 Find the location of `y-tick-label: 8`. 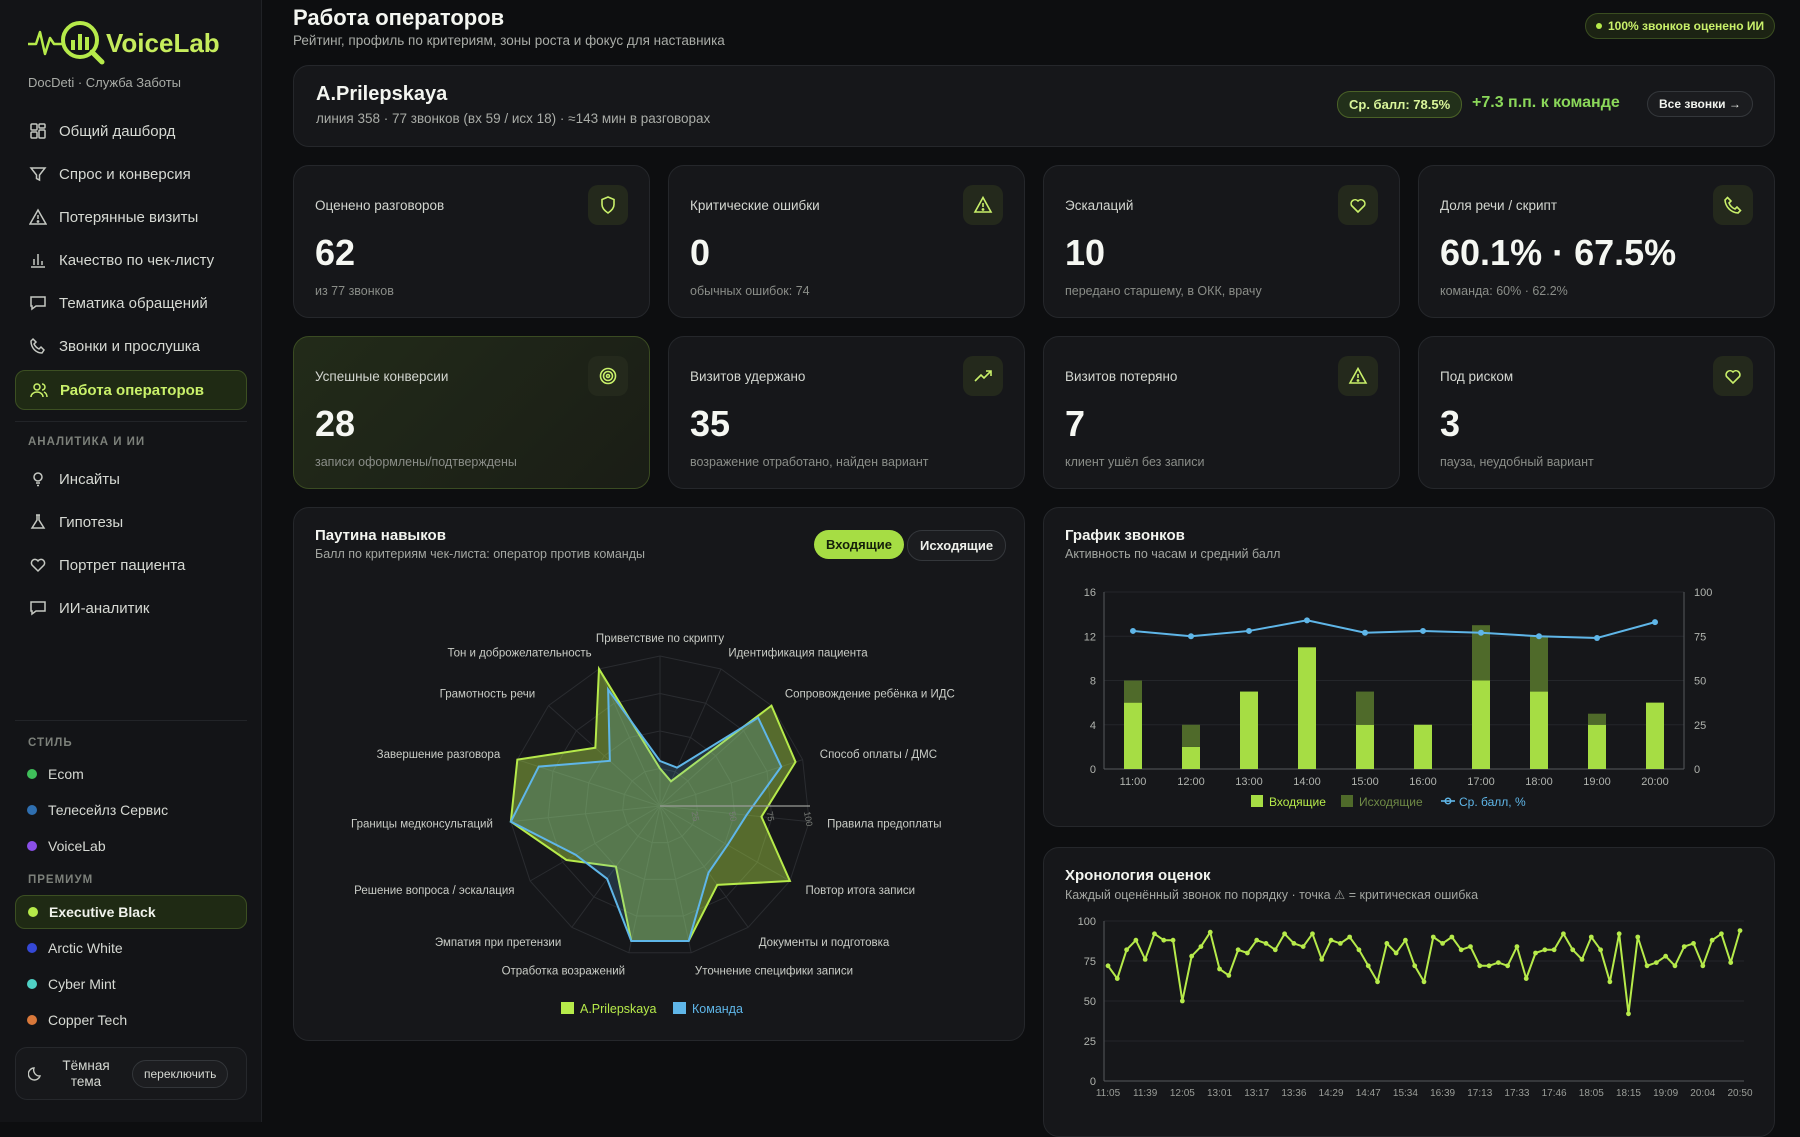

y-tick-label: 8 is located at coordinates (1093, 682).